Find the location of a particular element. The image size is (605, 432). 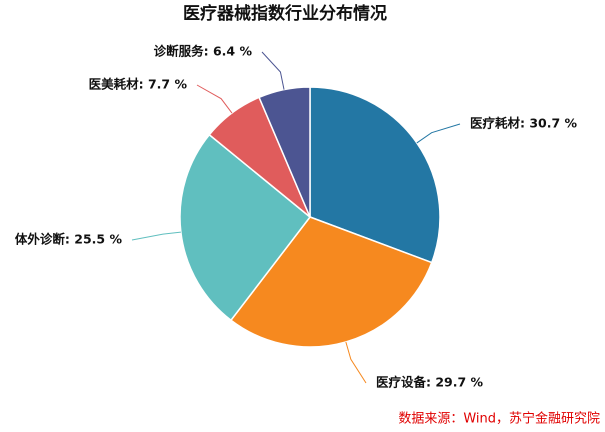

data-label: 体外诊断: 25.5 % is located at coordinates (69, 239).